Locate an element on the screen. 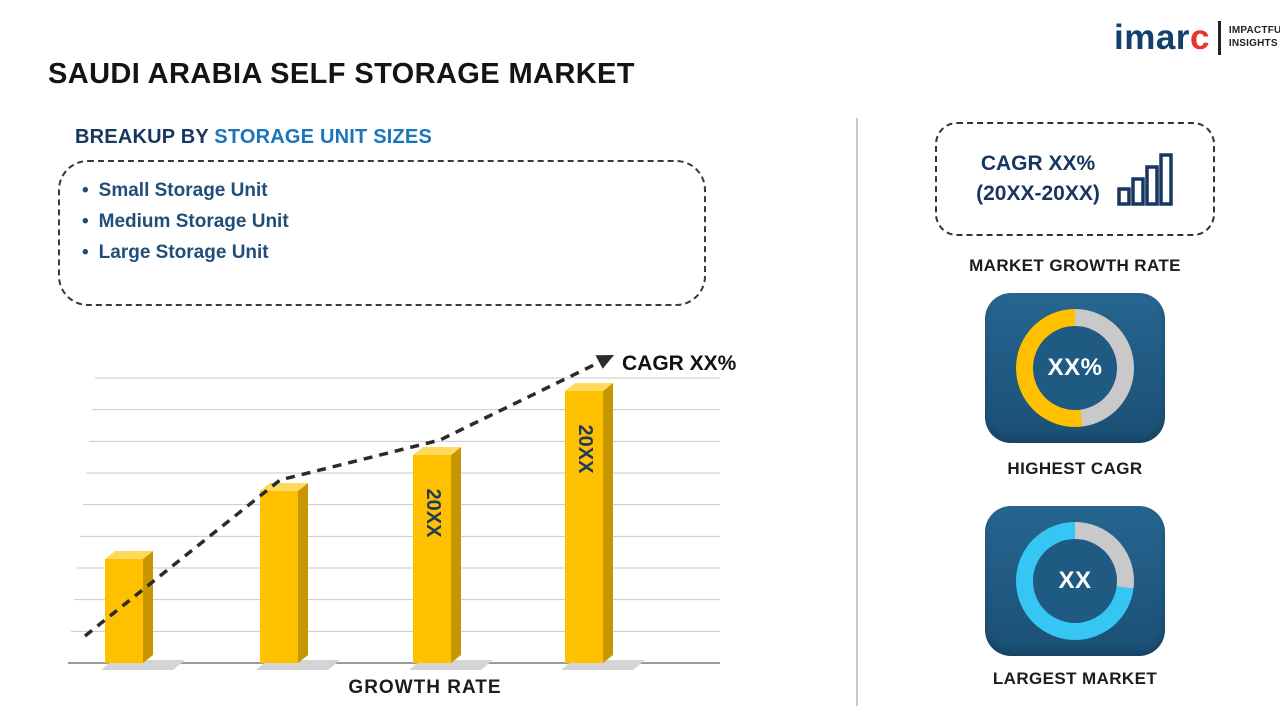  largest-market-donut: XX is located at coordinates (1075, 581).